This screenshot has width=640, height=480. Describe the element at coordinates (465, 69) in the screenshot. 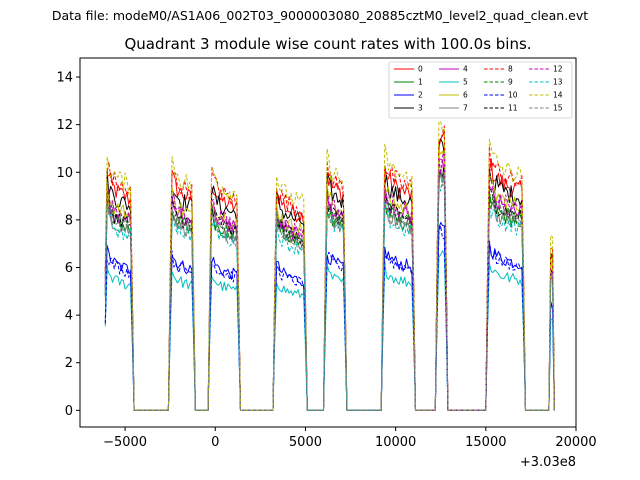

I see `legend-label: 4` at that location.